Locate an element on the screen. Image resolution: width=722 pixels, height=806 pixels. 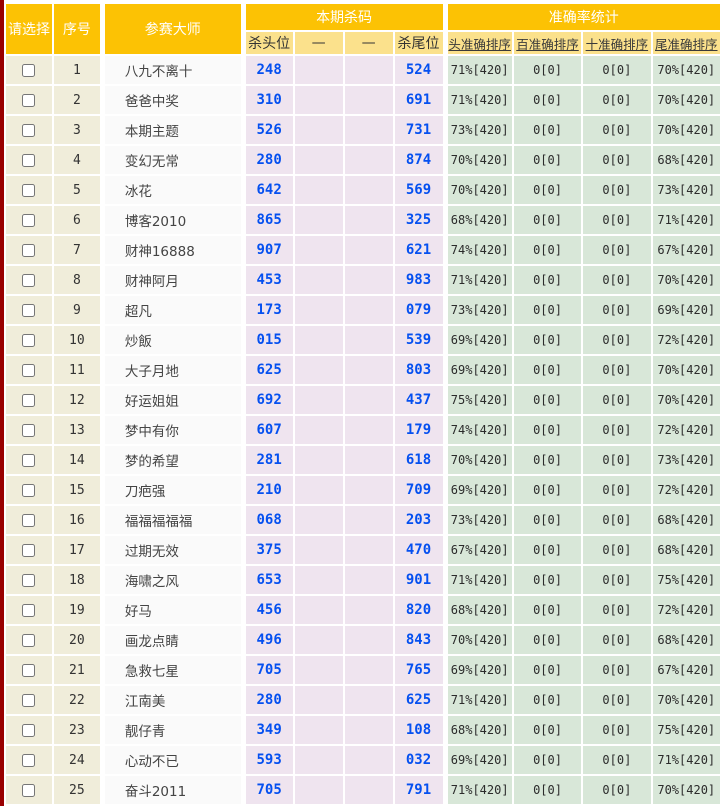
row-index: 8 is located at coordinates (76, 280).